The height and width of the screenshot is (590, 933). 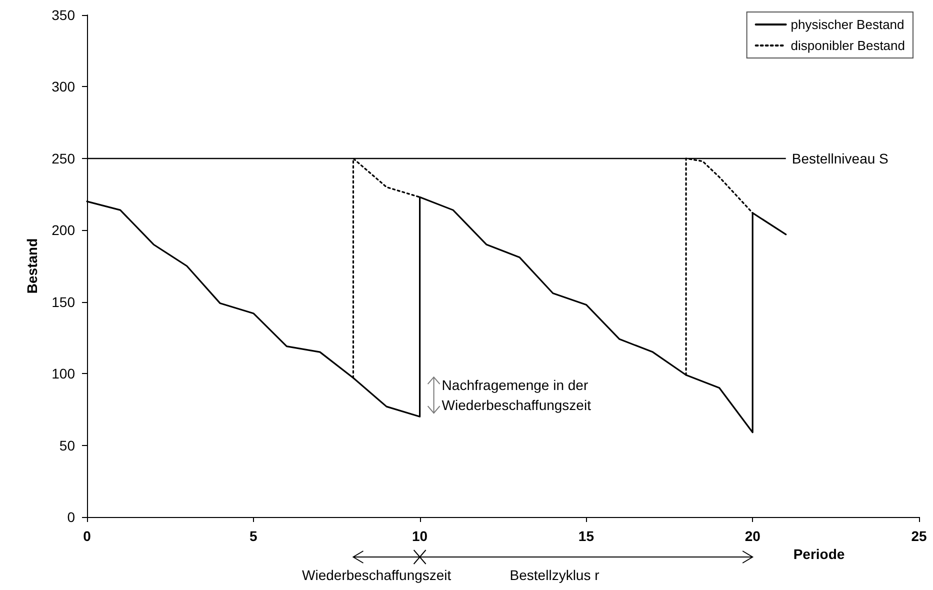 What do you see at coordinates (919, 536) in the screenshot?
I see `x-tick-label: 25` at bounding box center [919, 536].